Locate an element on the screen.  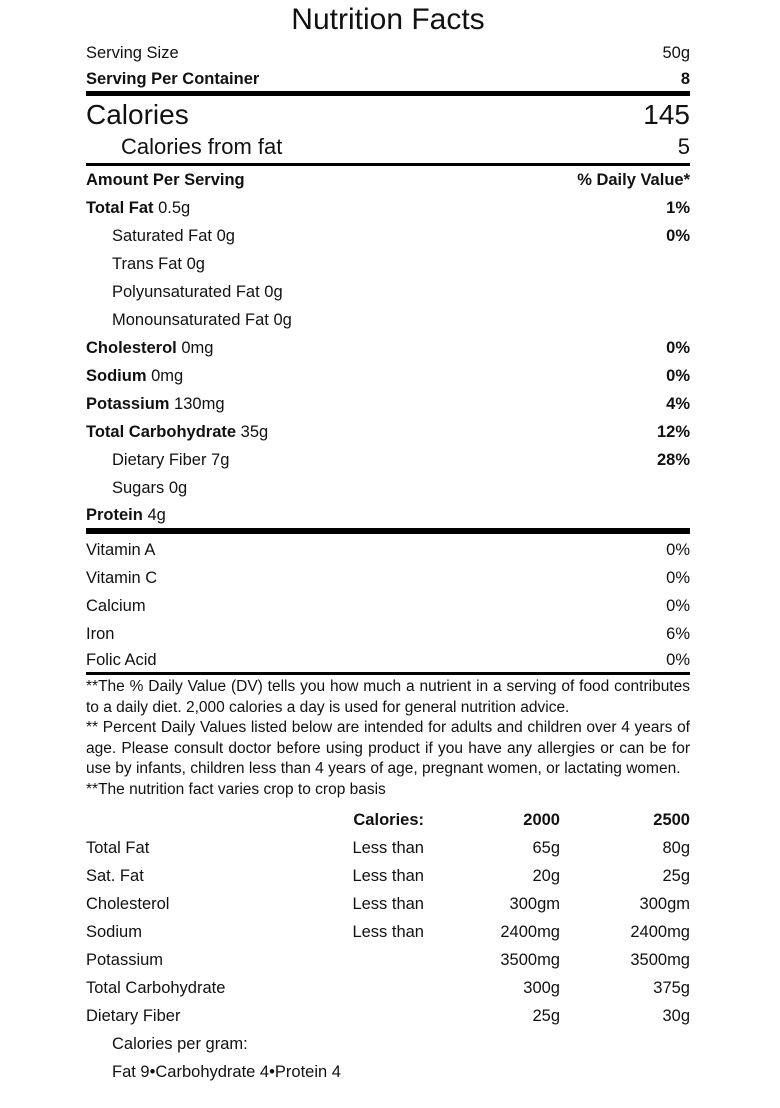
dv-table-row: Dietary Fiber 25g 30g is located at coordinates (388, 1016).